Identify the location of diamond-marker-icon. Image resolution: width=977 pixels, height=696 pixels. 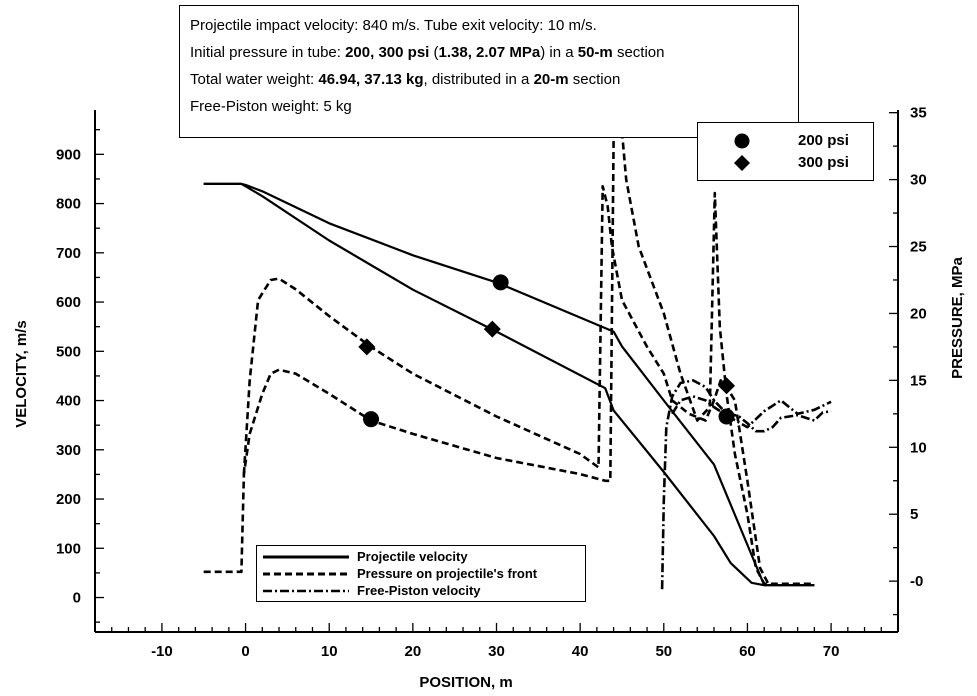
(742, 163).